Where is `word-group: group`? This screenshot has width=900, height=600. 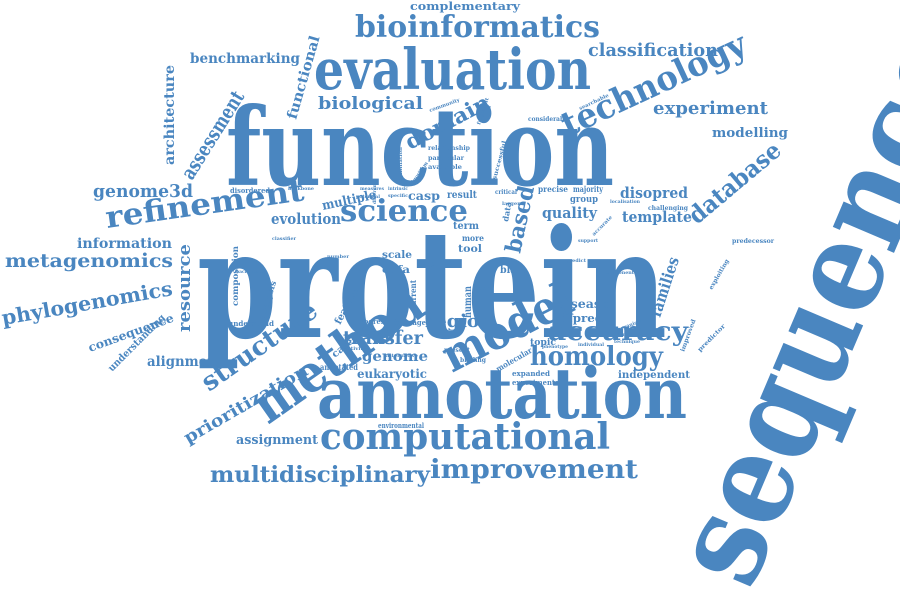 word-group: group is located at coordinates (584, 200).